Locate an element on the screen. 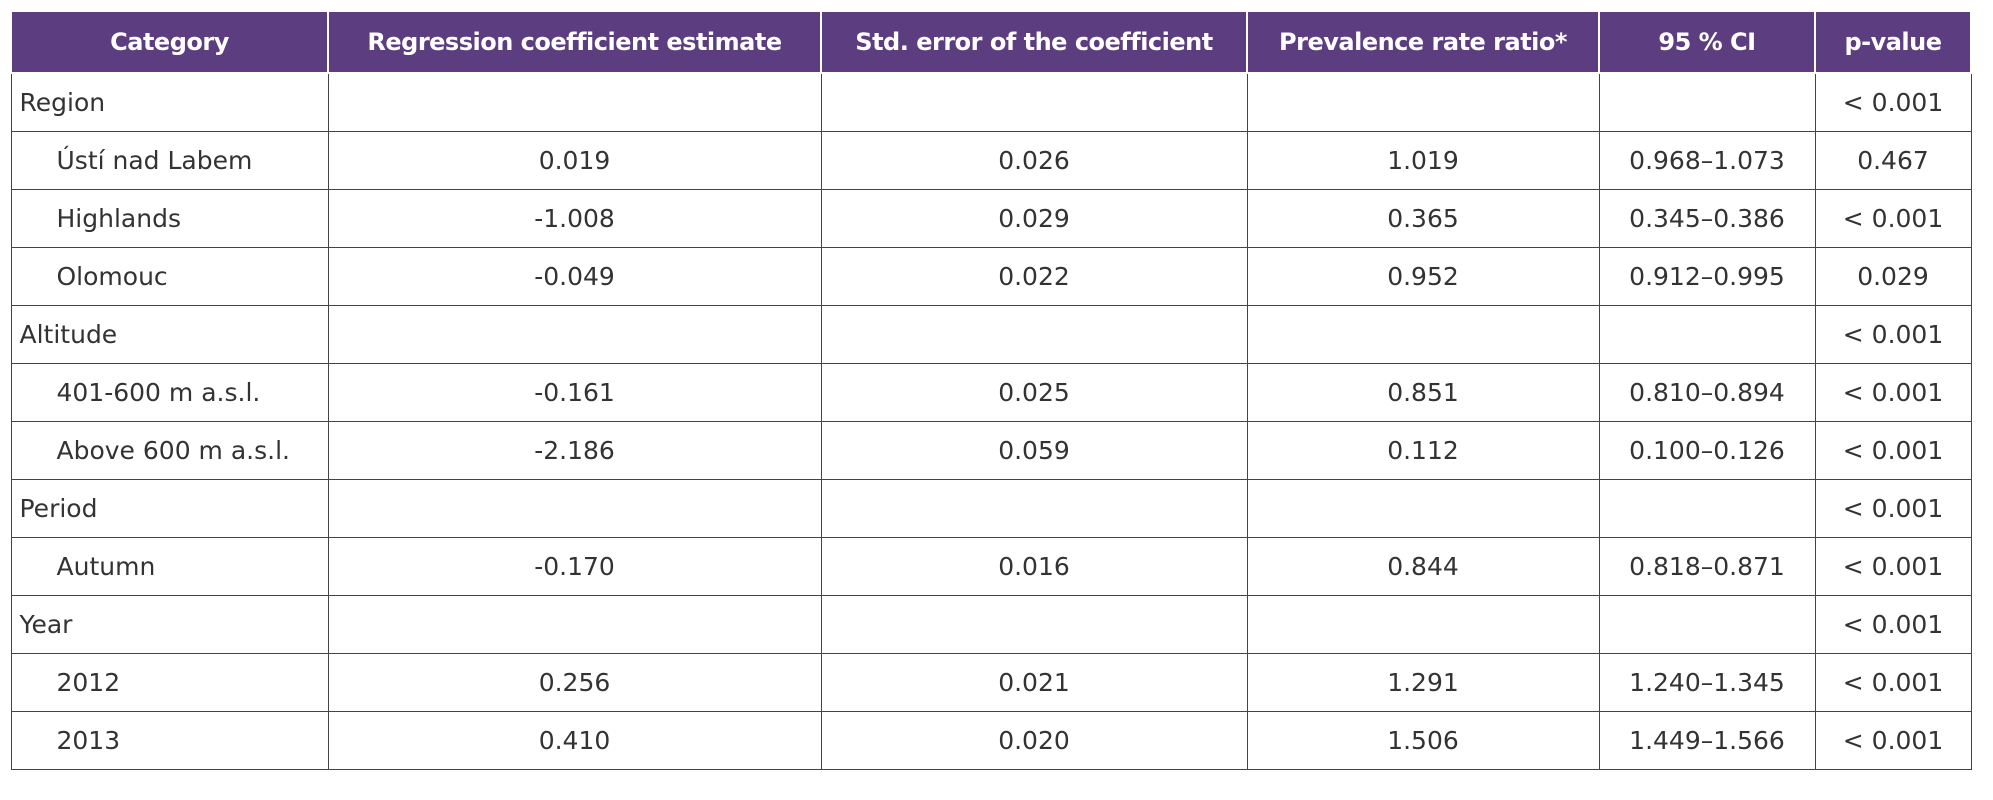 The width and height of the screenshot is (1993, 800). cell: 0.810–0.894 is located at coordinates (1707, 392).